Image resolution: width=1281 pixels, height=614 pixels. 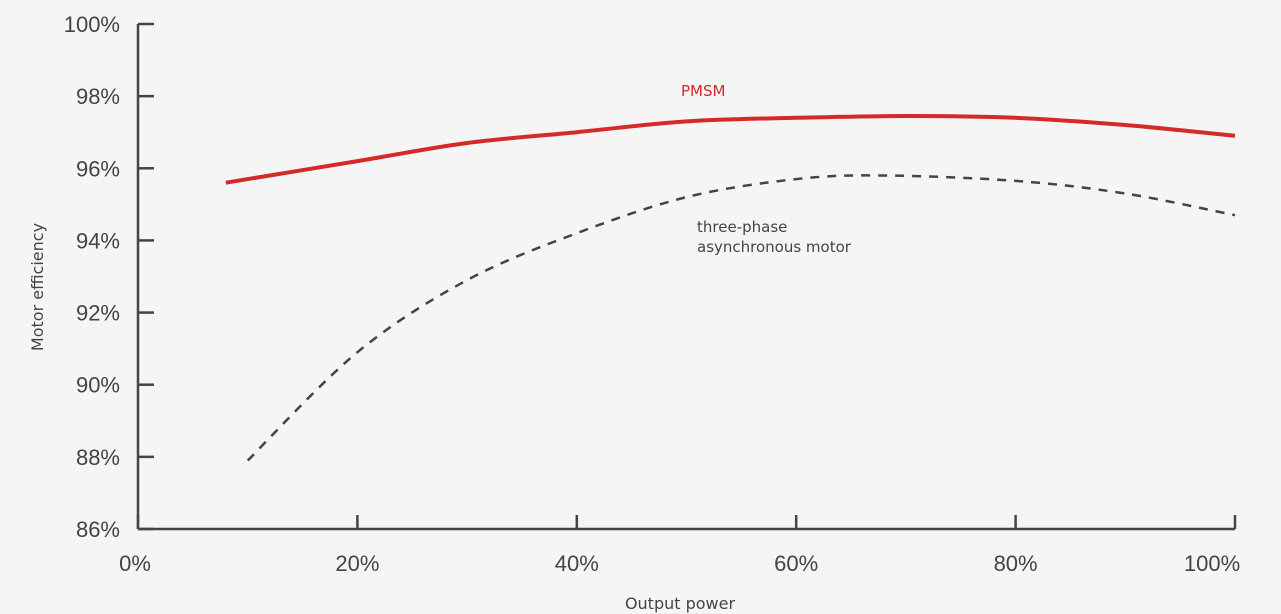 I want to click on x-tick-label: 60%, so click(x=796, y=563).